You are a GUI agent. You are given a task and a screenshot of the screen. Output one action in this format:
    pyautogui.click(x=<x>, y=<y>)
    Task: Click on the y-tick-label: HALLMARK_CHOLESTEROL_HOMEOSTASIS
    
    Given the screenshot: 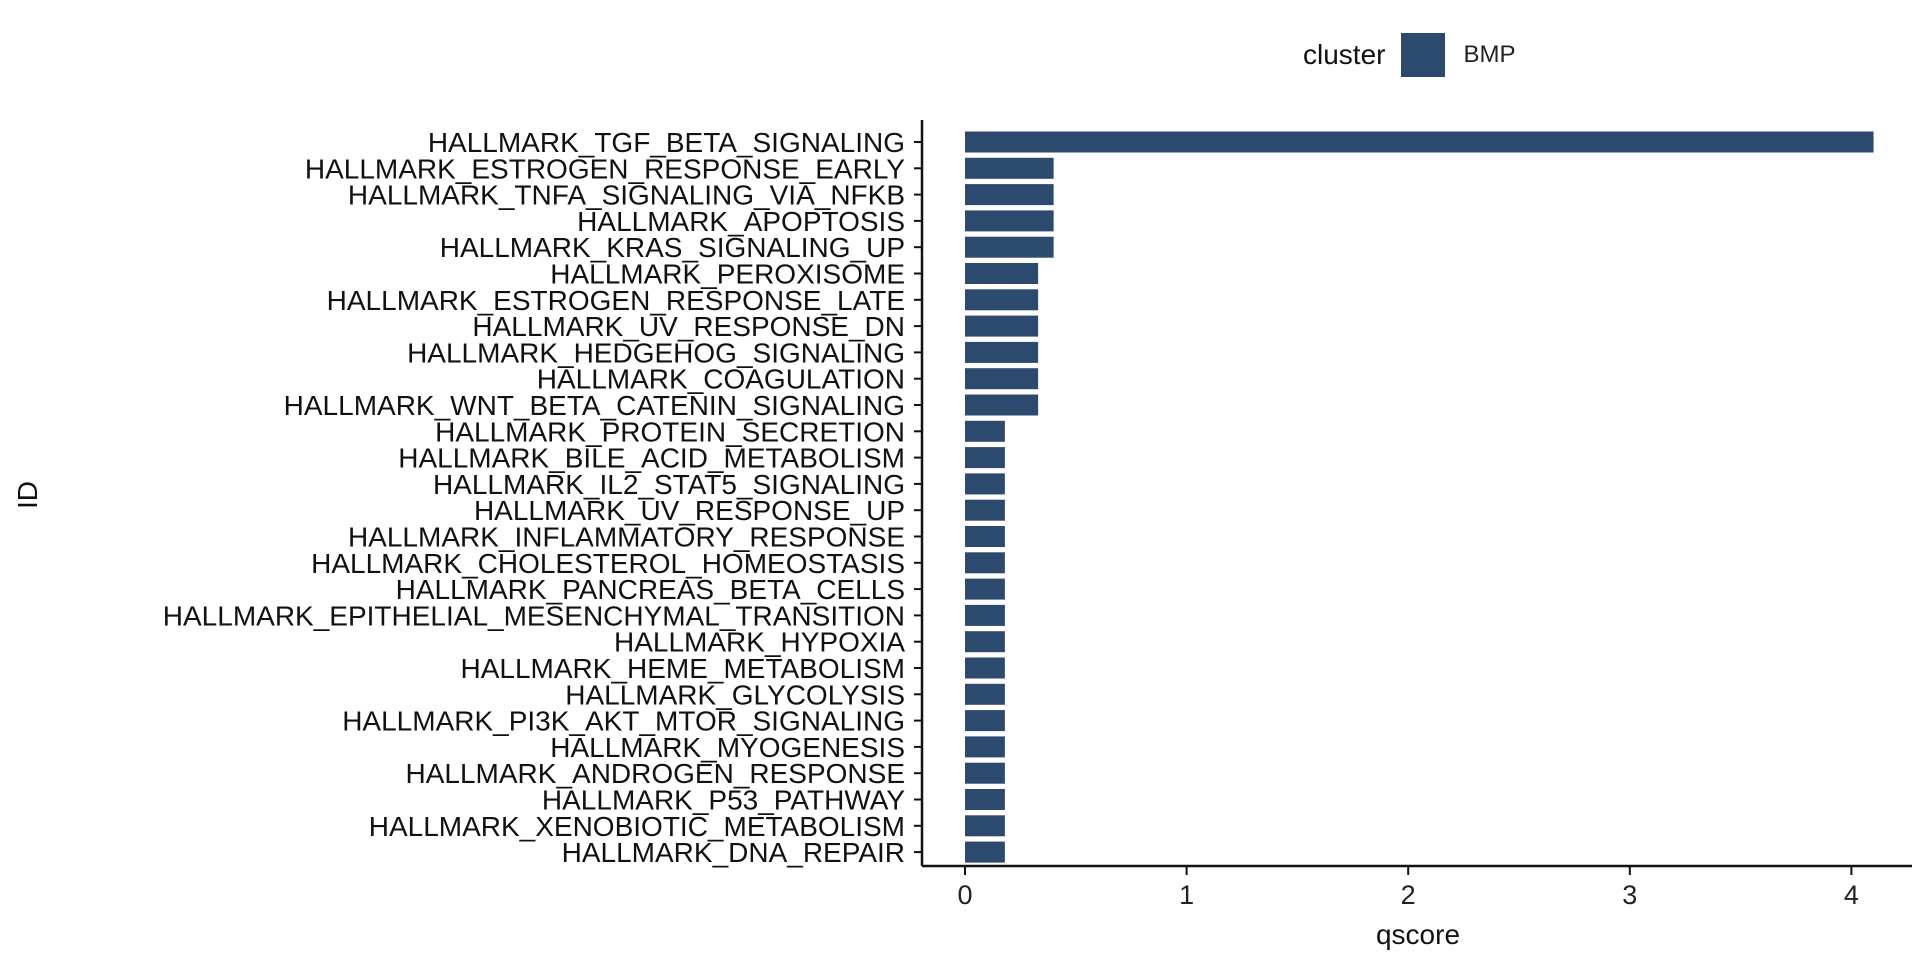 What is the action you would take?
    pyautogui.click(x=608, y=563)
    